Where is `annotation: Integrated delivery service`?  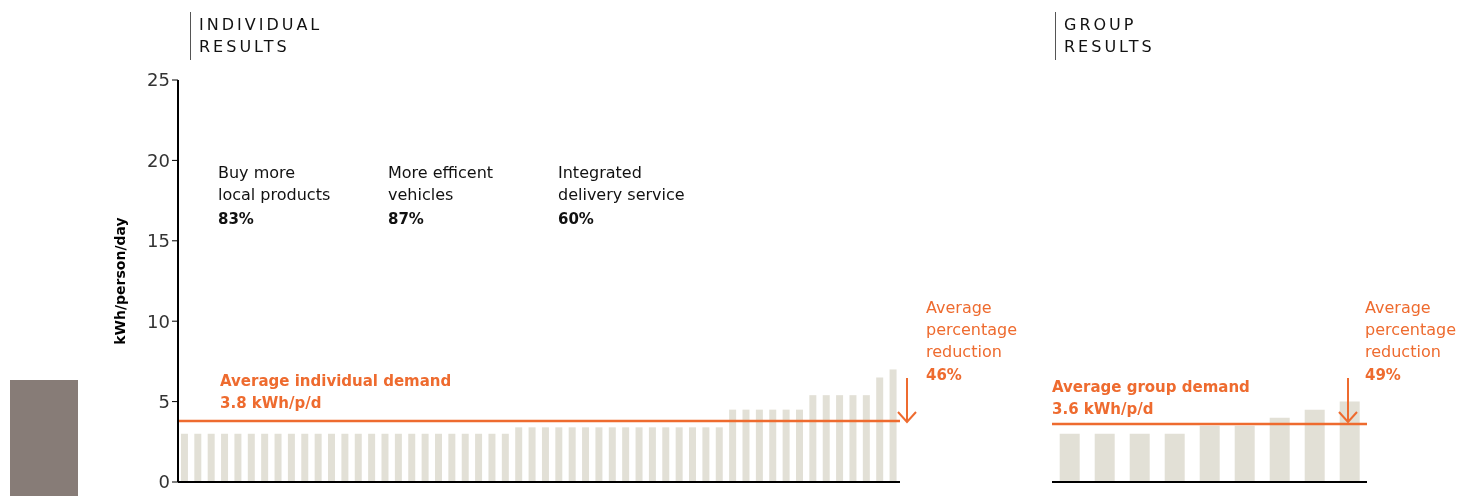
annotation: Integrated delivery service is located at coordinates (621, 184).